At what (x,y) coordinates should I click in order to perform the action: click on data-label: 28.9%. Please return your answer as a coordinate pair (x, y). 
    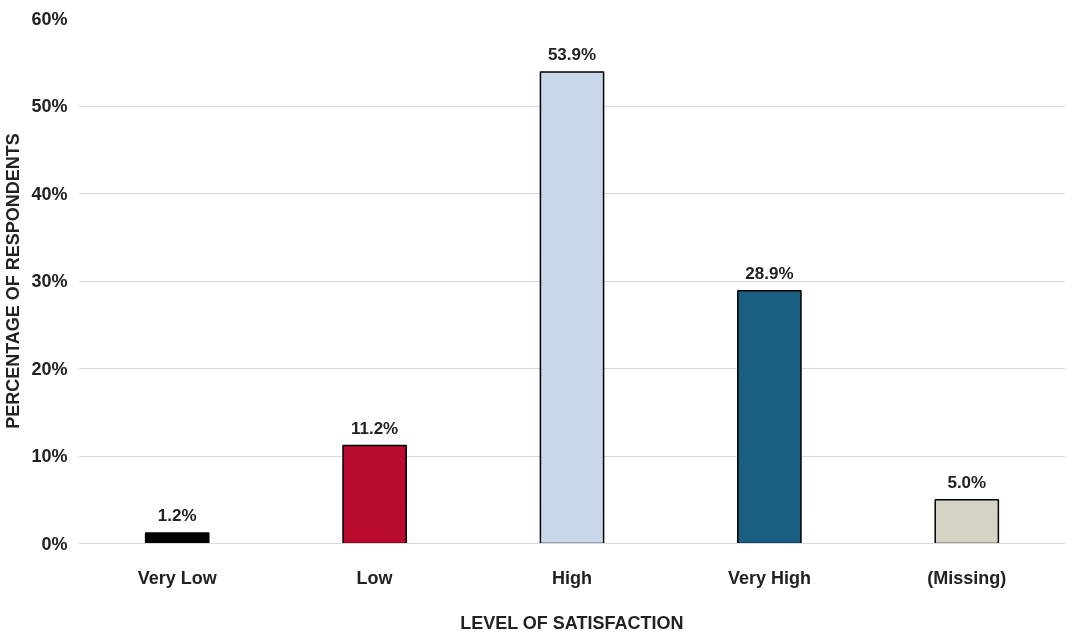
    Looking at the image, I should click on (769, 273).